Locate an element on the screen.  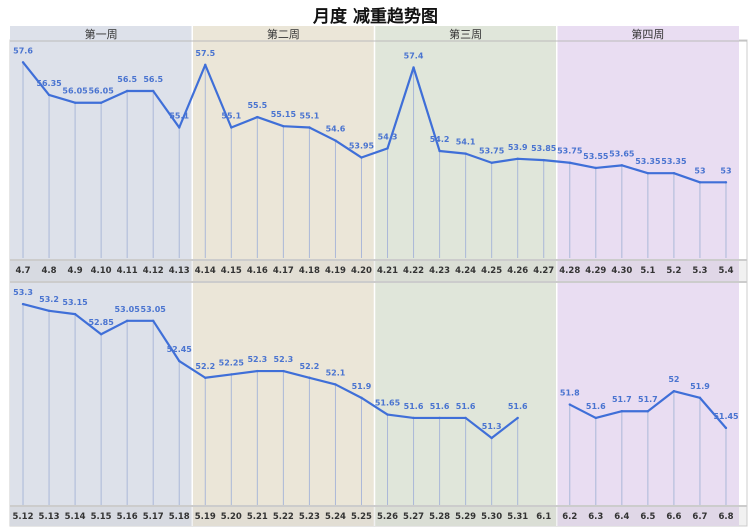
x-tick-label: 5.24 is located at coordinates (335, 517).